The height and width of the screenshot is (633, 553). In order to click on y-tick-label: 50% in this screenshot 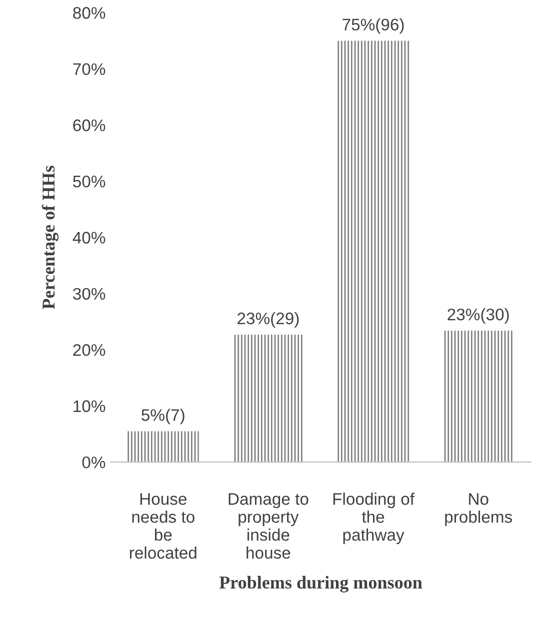, I will do `click(89, 182)`.